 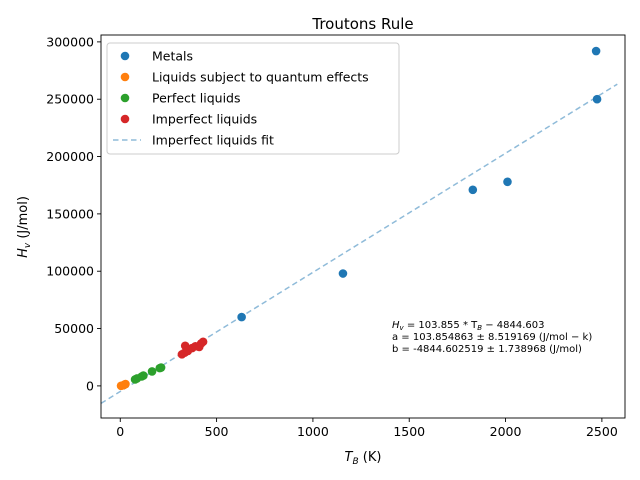 I want to click on y-tick-label: 250000, so click(x=70, y=99).